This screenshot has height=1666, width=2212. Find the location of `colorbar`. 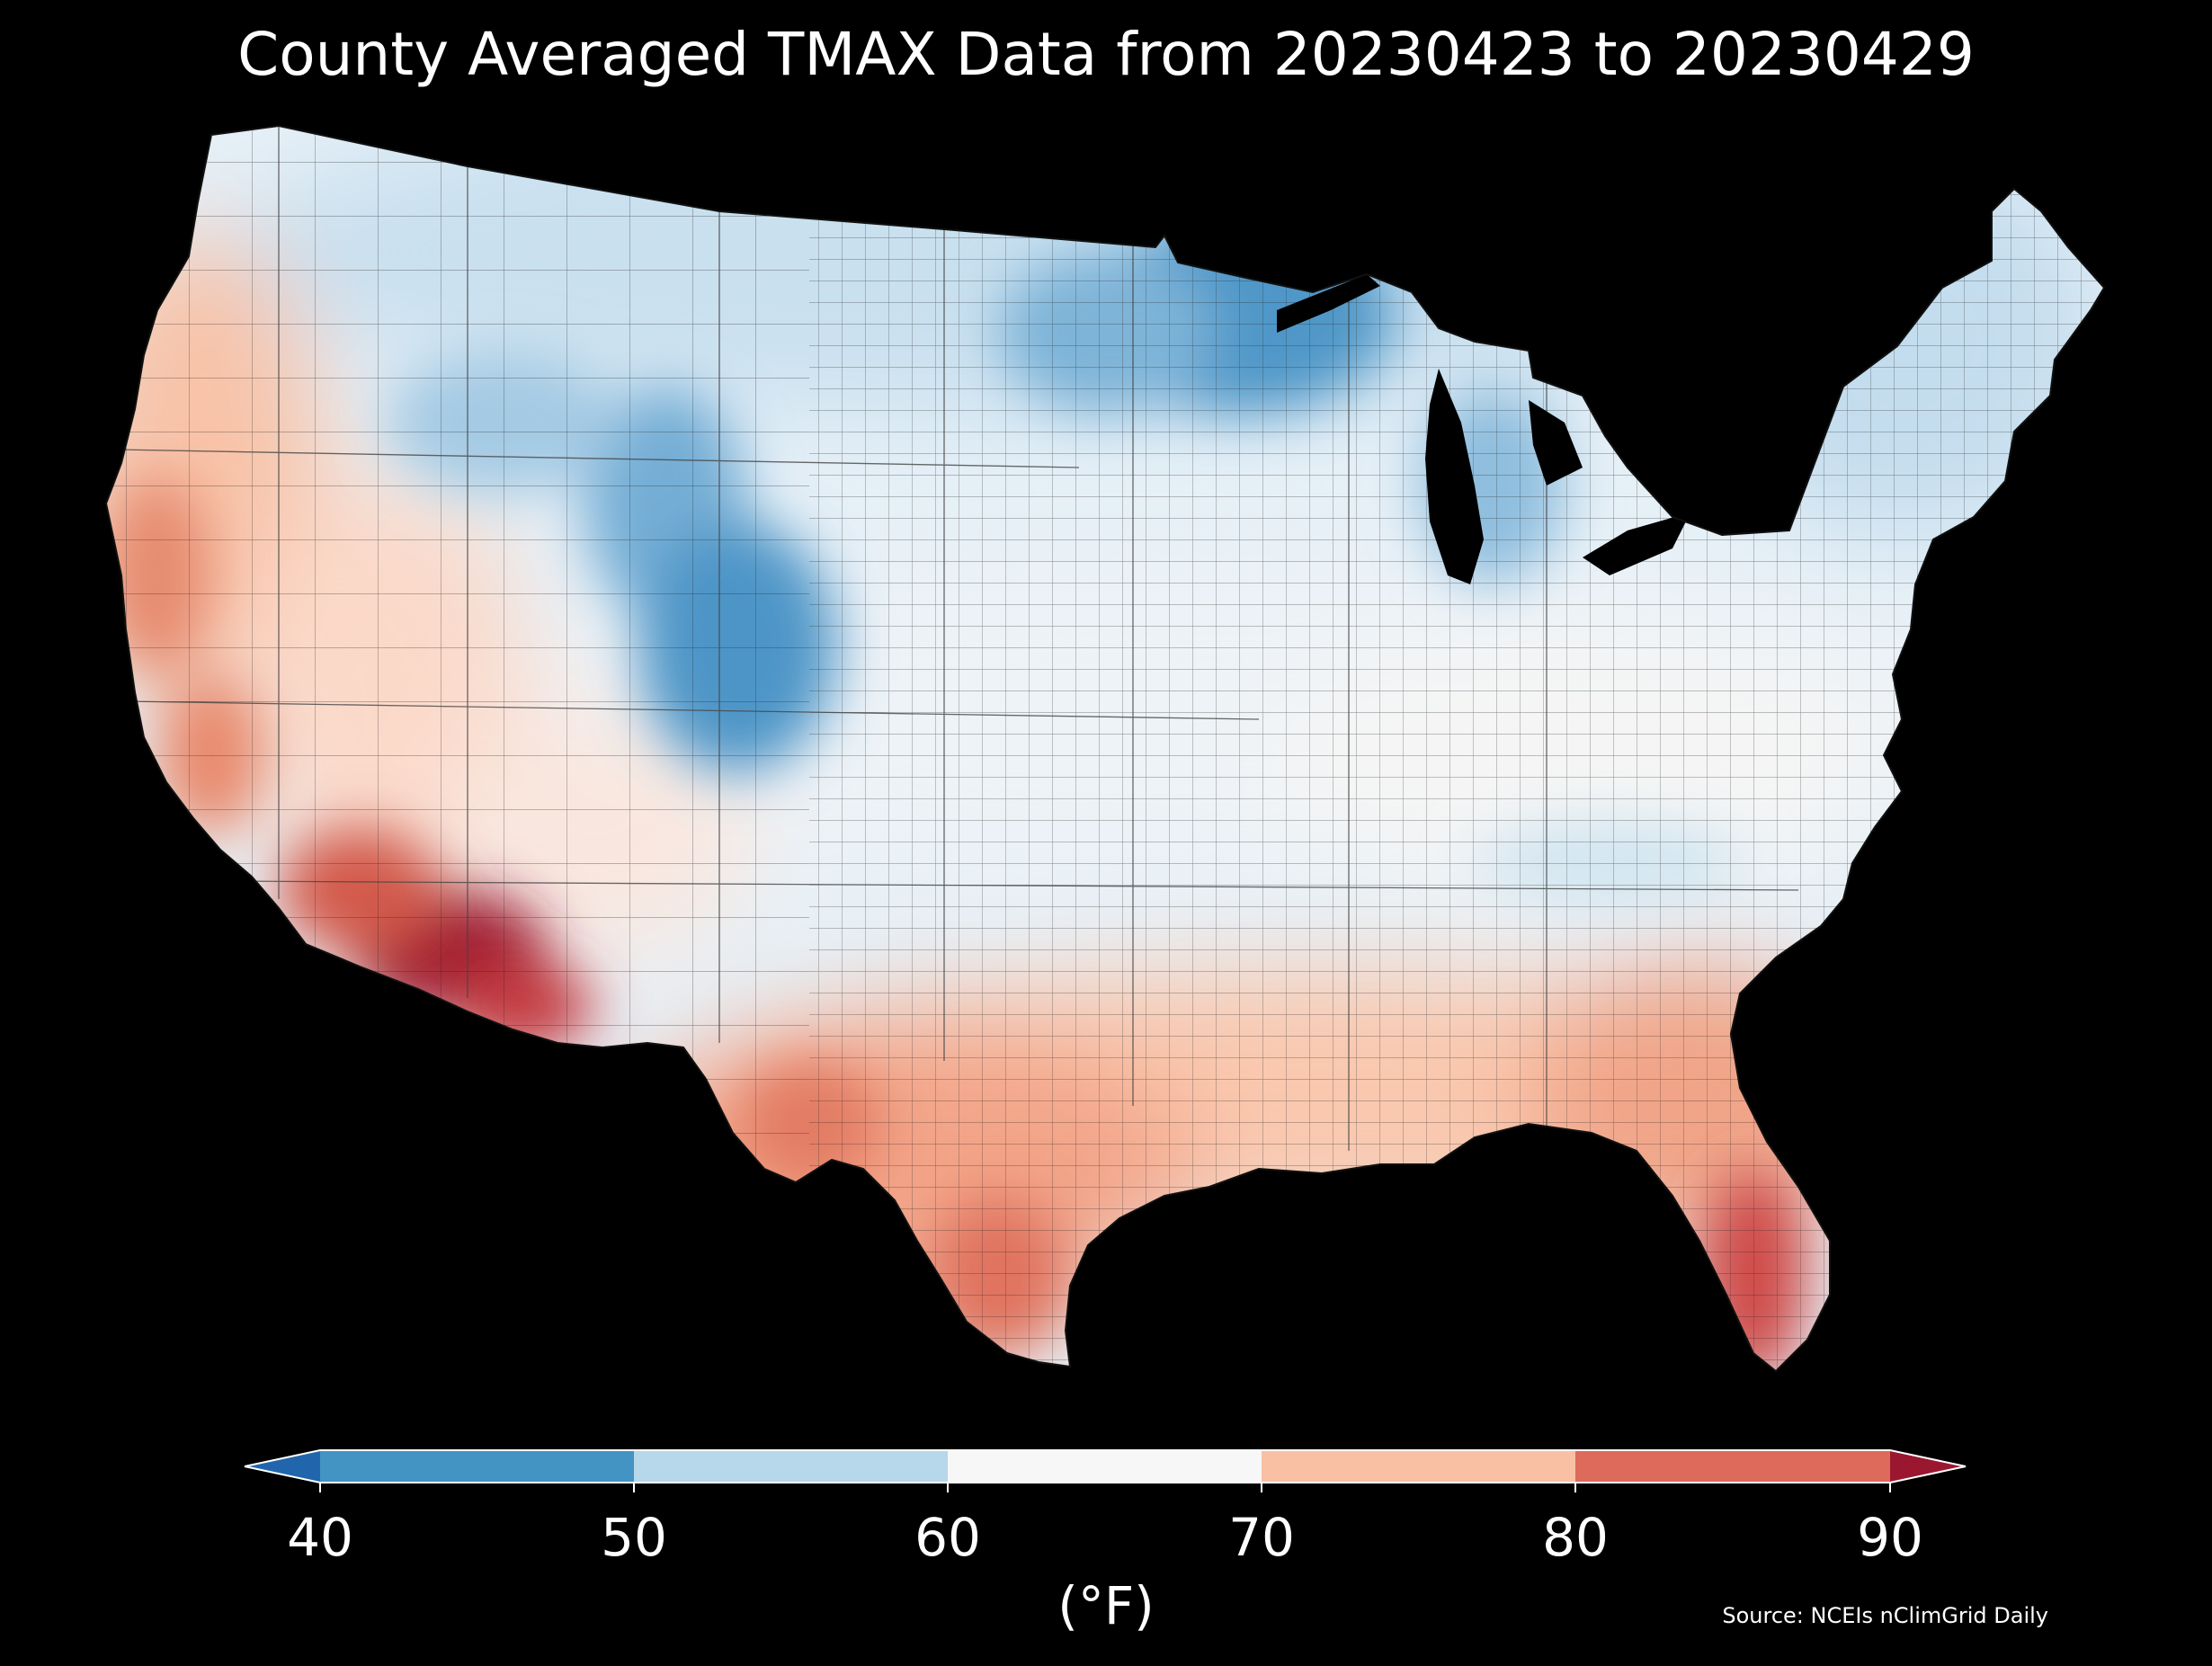

colorbar is located at coordinates (1105, 1470).